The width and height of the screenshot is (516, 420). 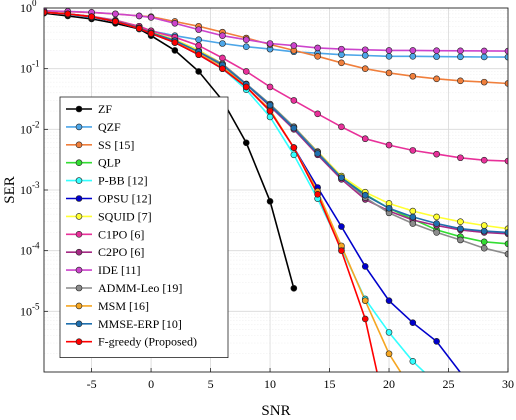 I want to click on x-tick-label: 25, so click(x=449, y=384).